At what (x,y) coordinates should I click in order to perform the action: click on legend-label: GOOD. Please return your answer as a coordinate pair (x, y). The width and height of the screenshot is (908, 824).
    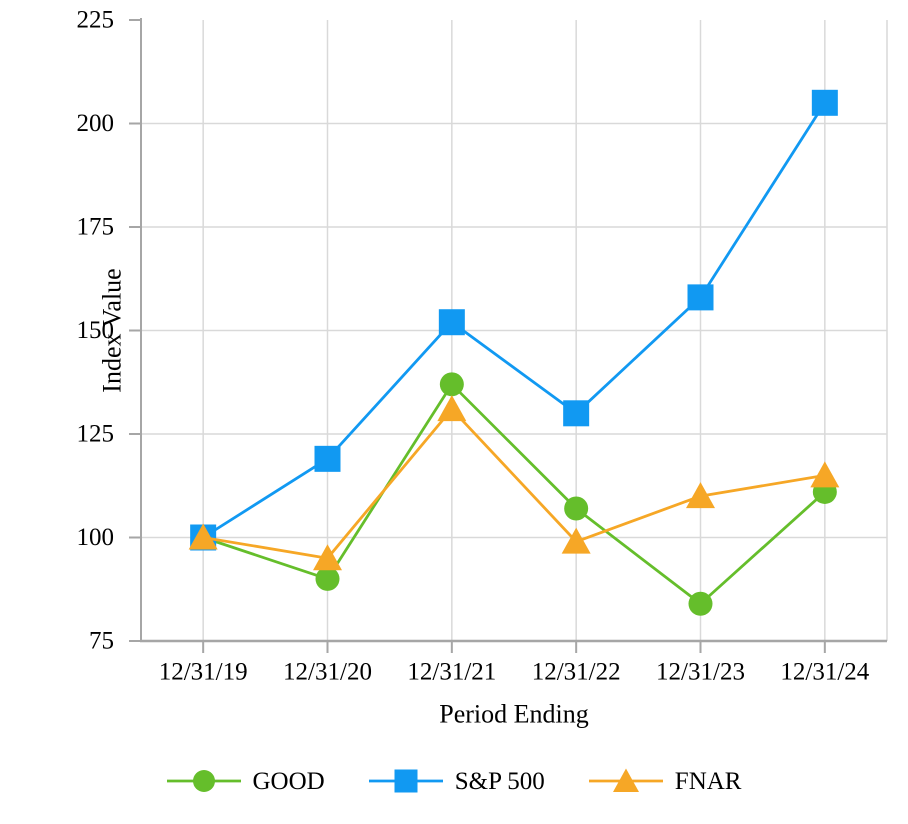
    Looking at the image, I should click on (288, 781).